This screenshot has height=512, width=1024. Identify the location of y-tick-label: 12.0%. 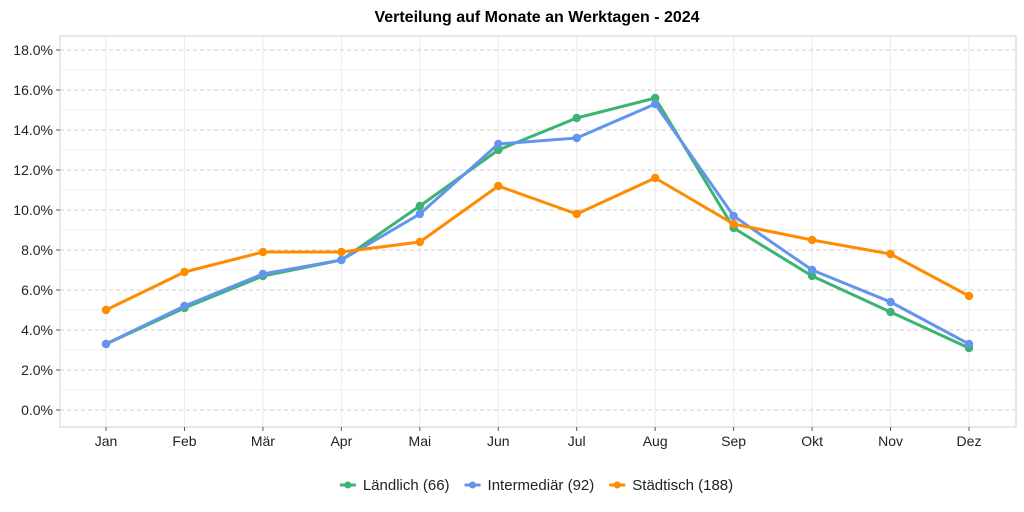
(33, 170).